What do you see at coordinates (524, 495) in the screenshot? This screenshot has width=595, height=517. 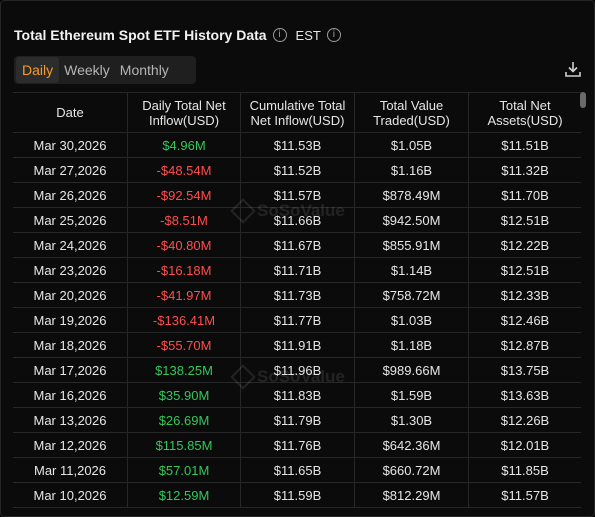 I see `cell-net-assets: $11.57B` at bounding box center [524, 495].